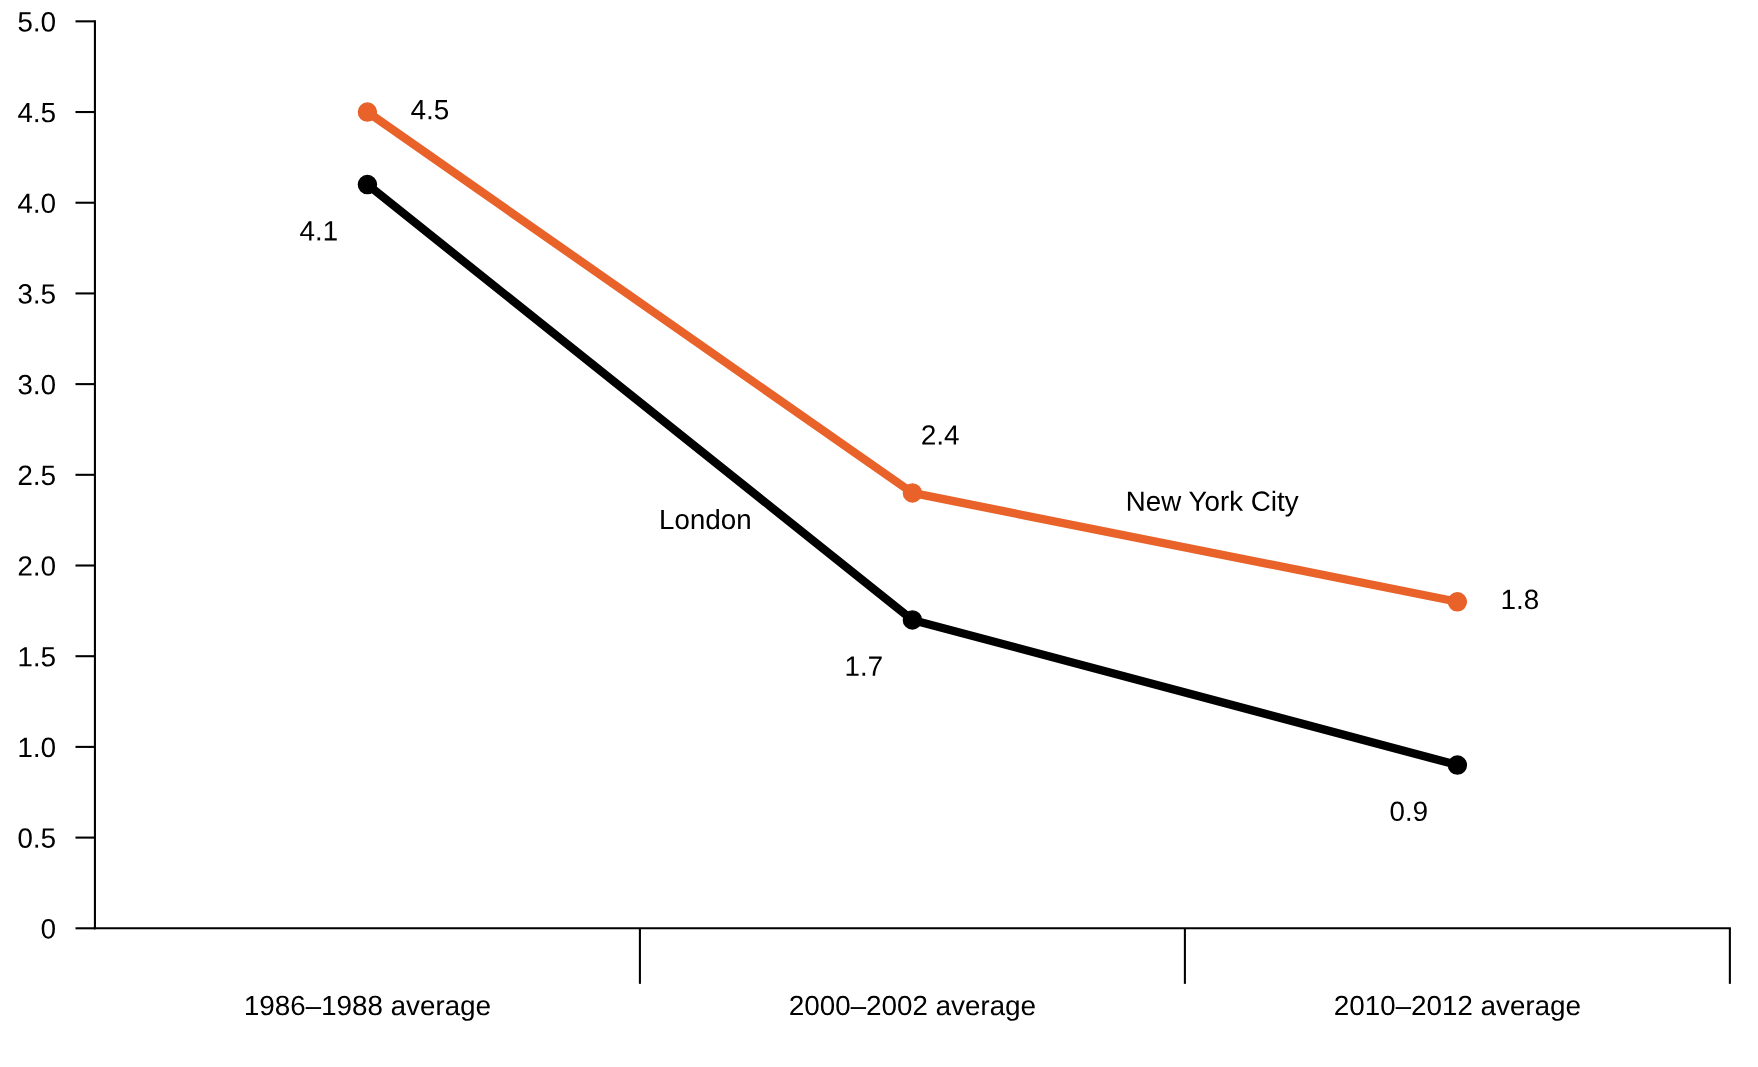 This screenshot has width=1758, height=1067. I want to click on data-label: 1.7, so click(864, 666).